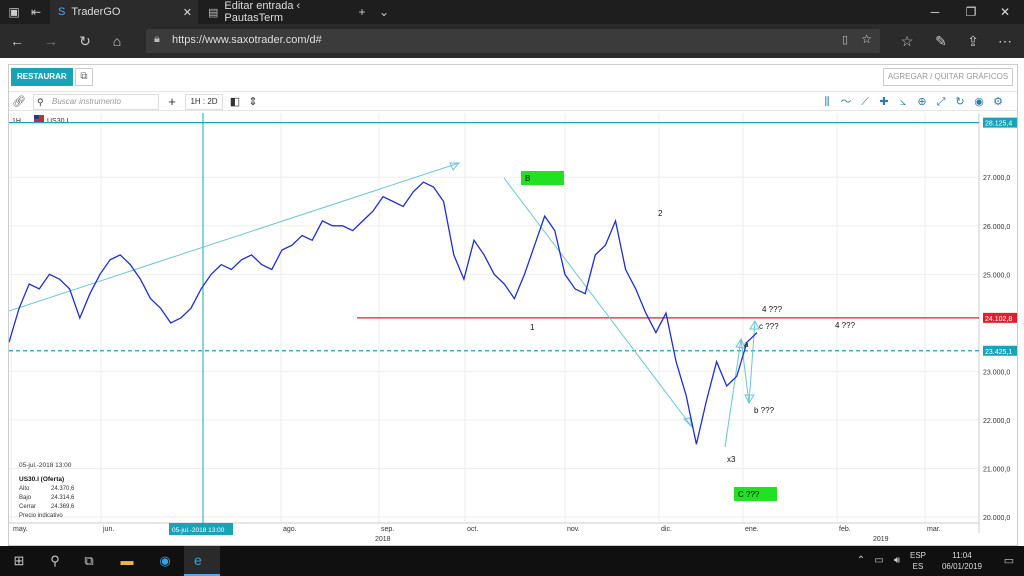 The height and width of the screenshot is (576, 1024). I want to click on close-window-icon: ✕, so click(1005, 12).